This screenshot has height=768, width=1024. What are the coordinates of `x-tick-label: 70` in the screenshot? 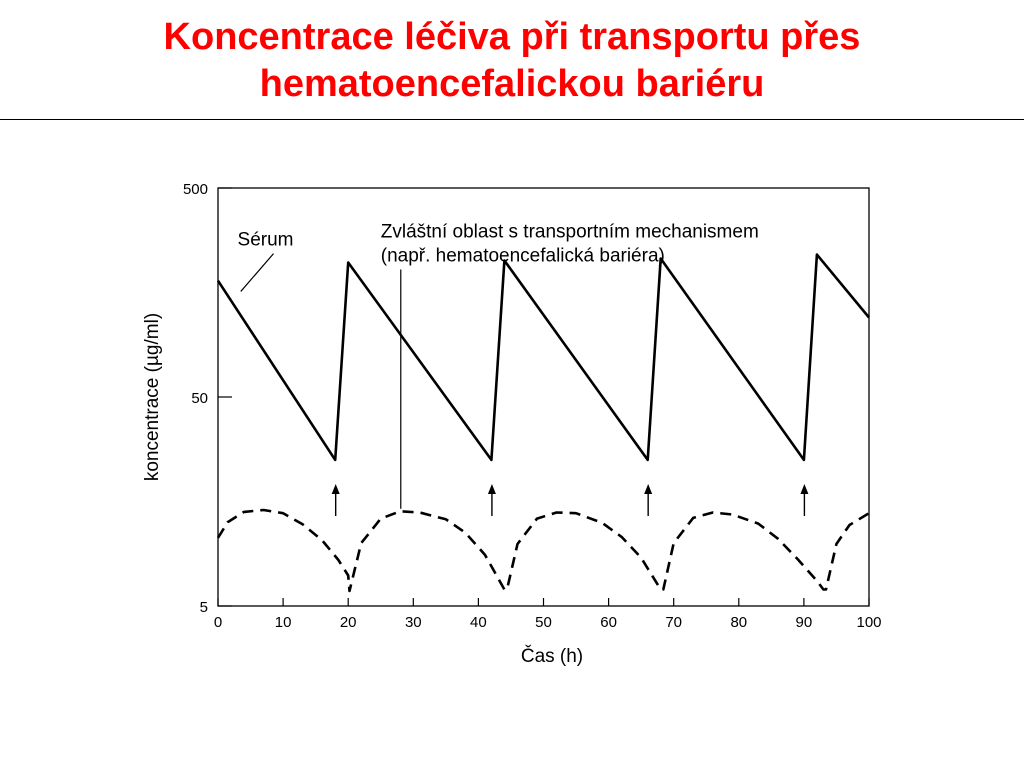 It's located at (673, 622).